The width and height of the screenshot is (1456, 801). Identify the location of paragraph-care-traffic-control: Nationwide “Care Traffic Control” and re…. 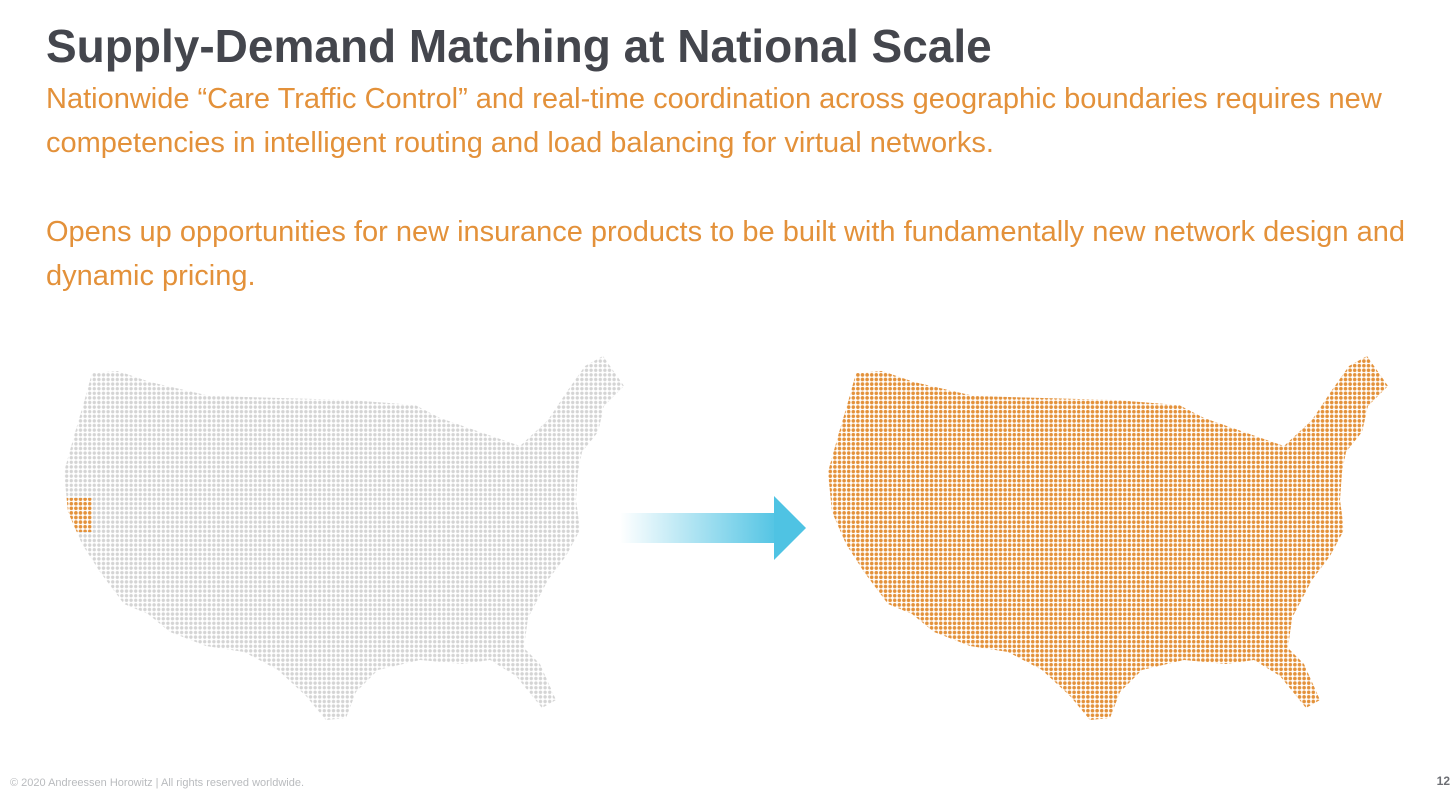
(714, 121).